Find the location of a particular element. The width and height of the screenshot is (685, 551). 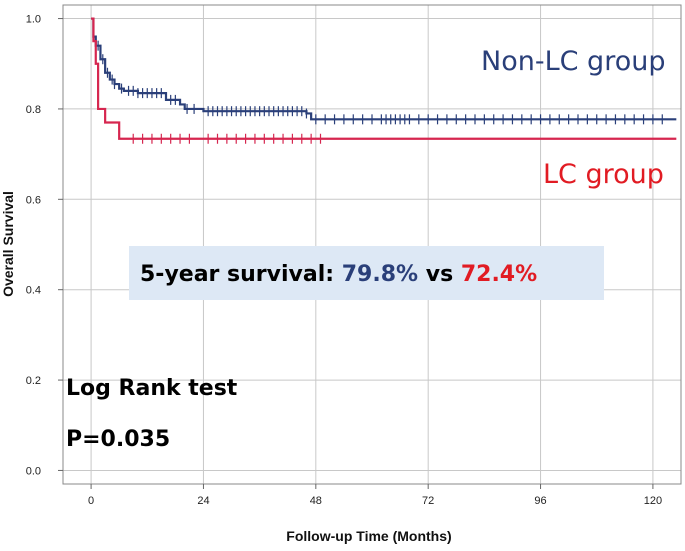

y-tick-label: 0.0 is located at coordinates (33, 471).